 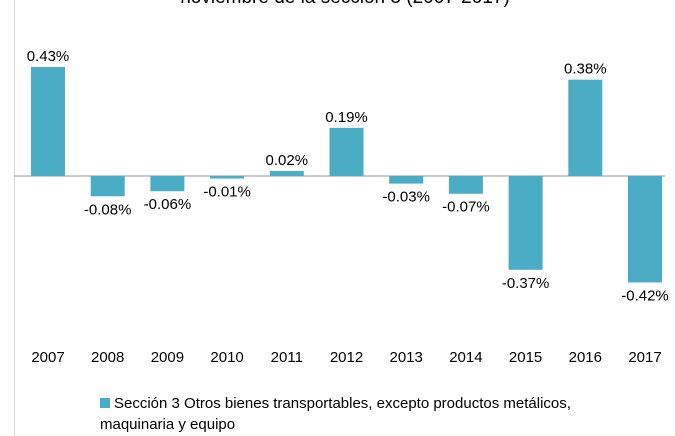 I want to click on chart-title: noviembre de la sección 3 (2007-2017), so click(x=345, y=4).